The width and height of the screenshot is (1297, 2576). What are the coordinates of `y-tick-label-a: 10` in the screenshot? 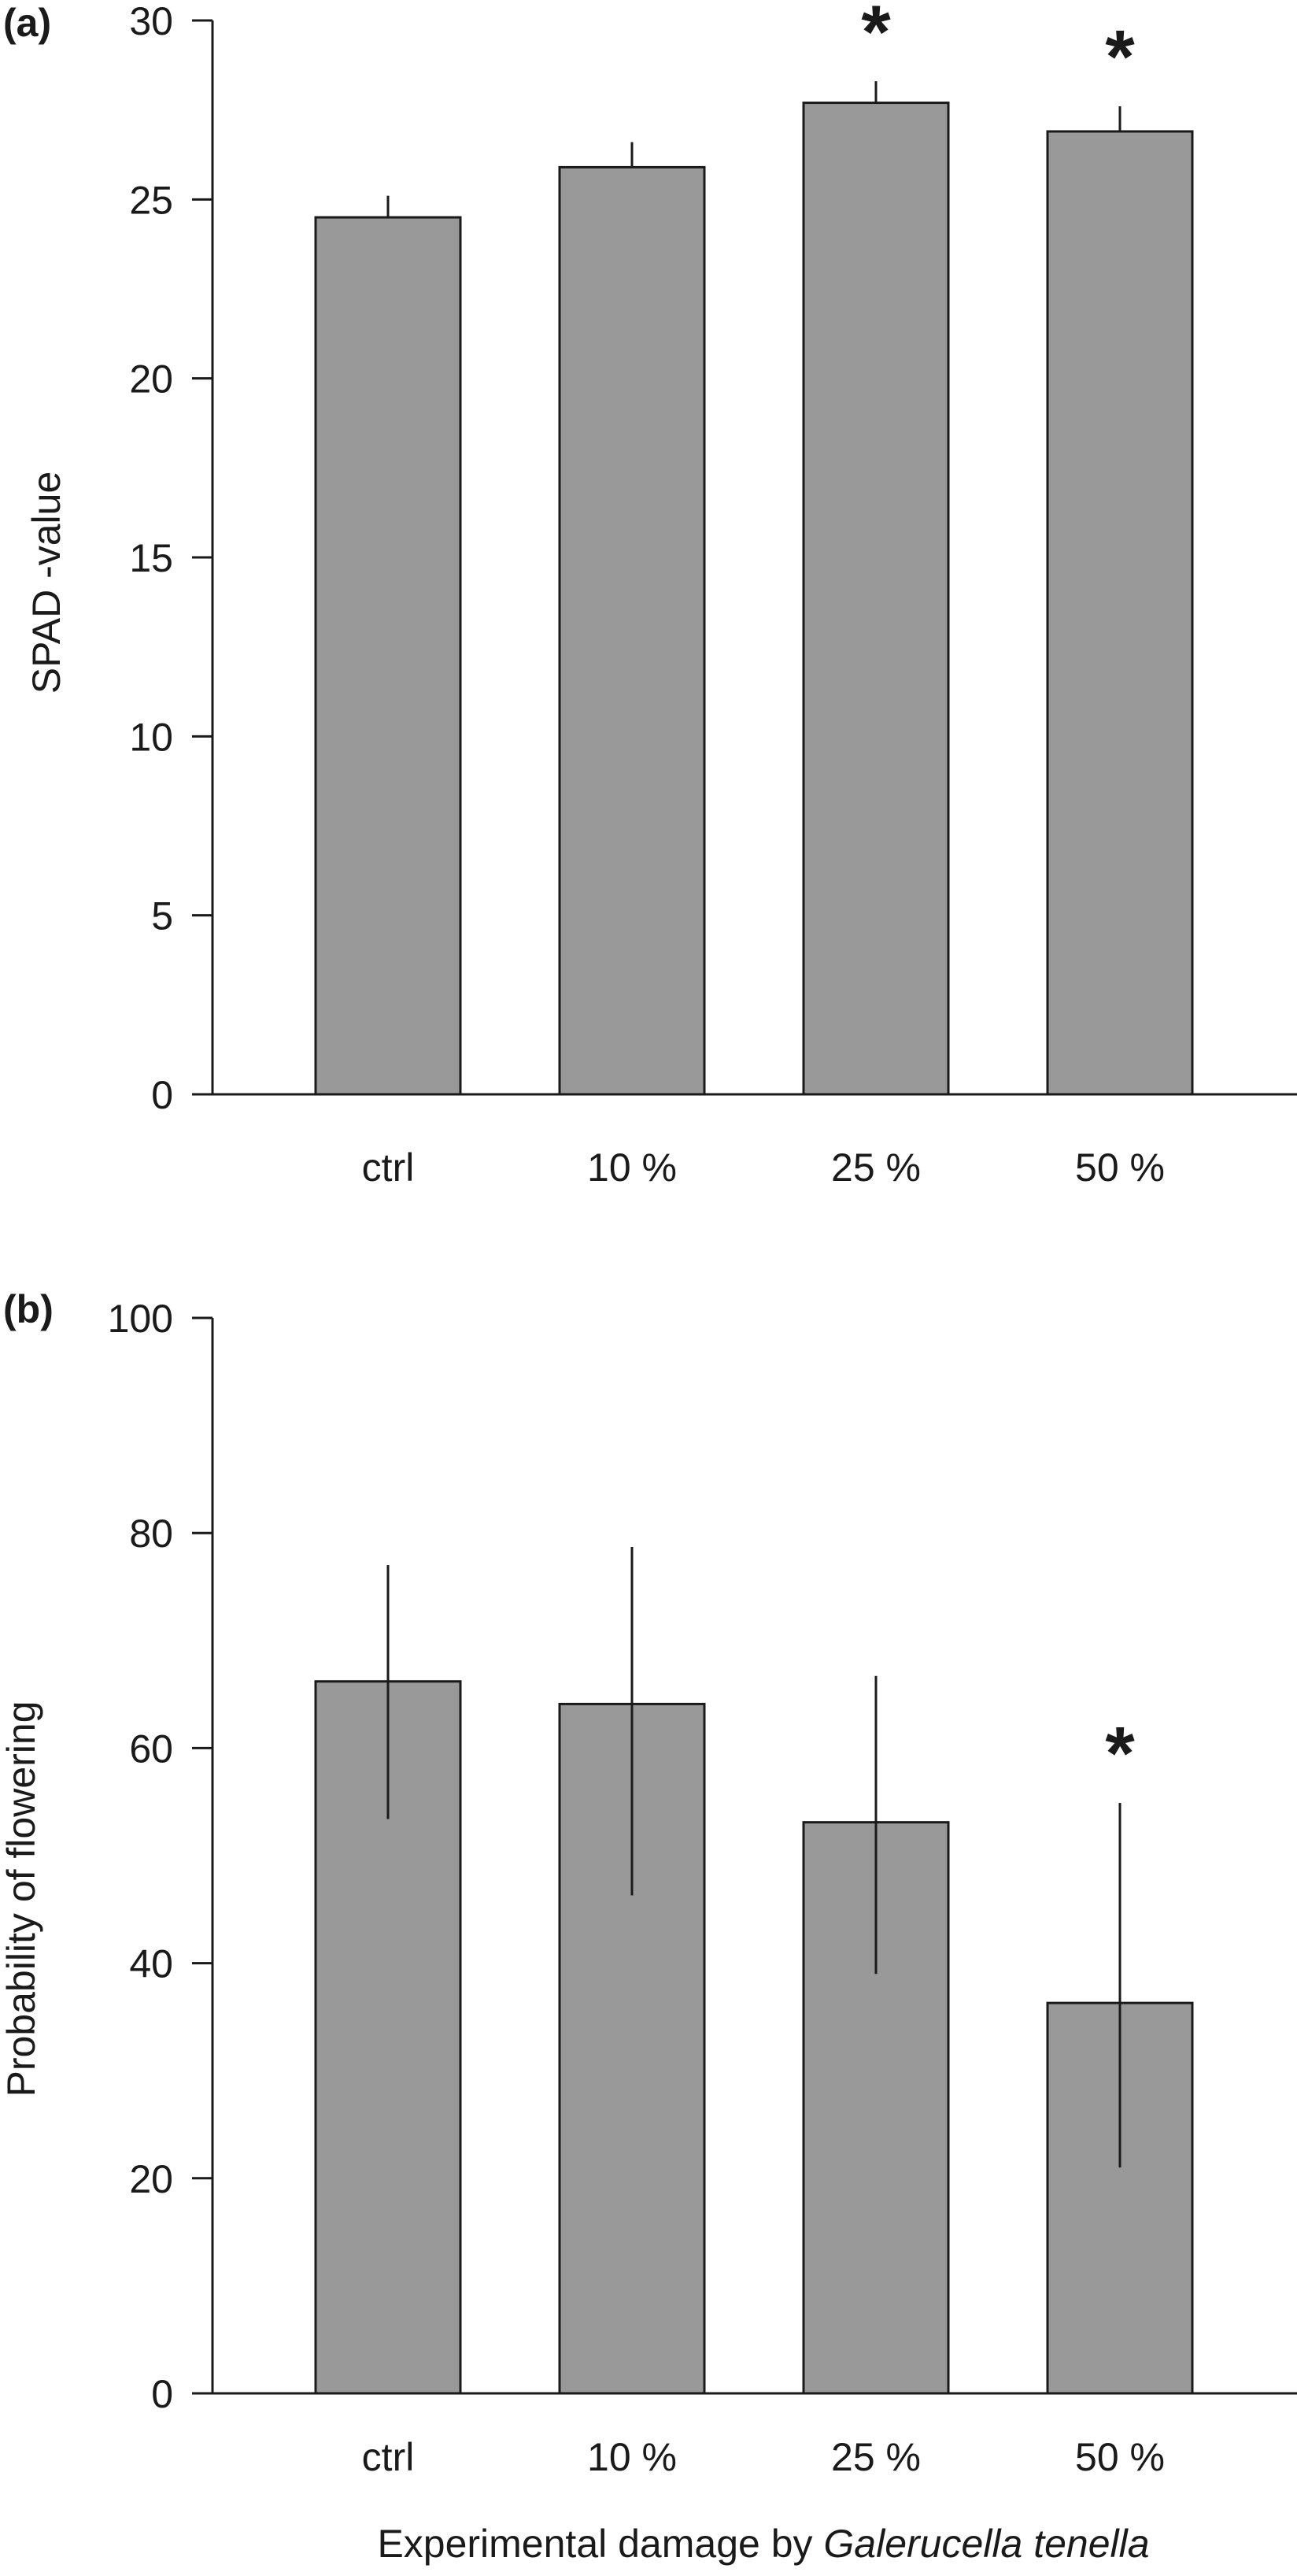 It's located at (151, 737).